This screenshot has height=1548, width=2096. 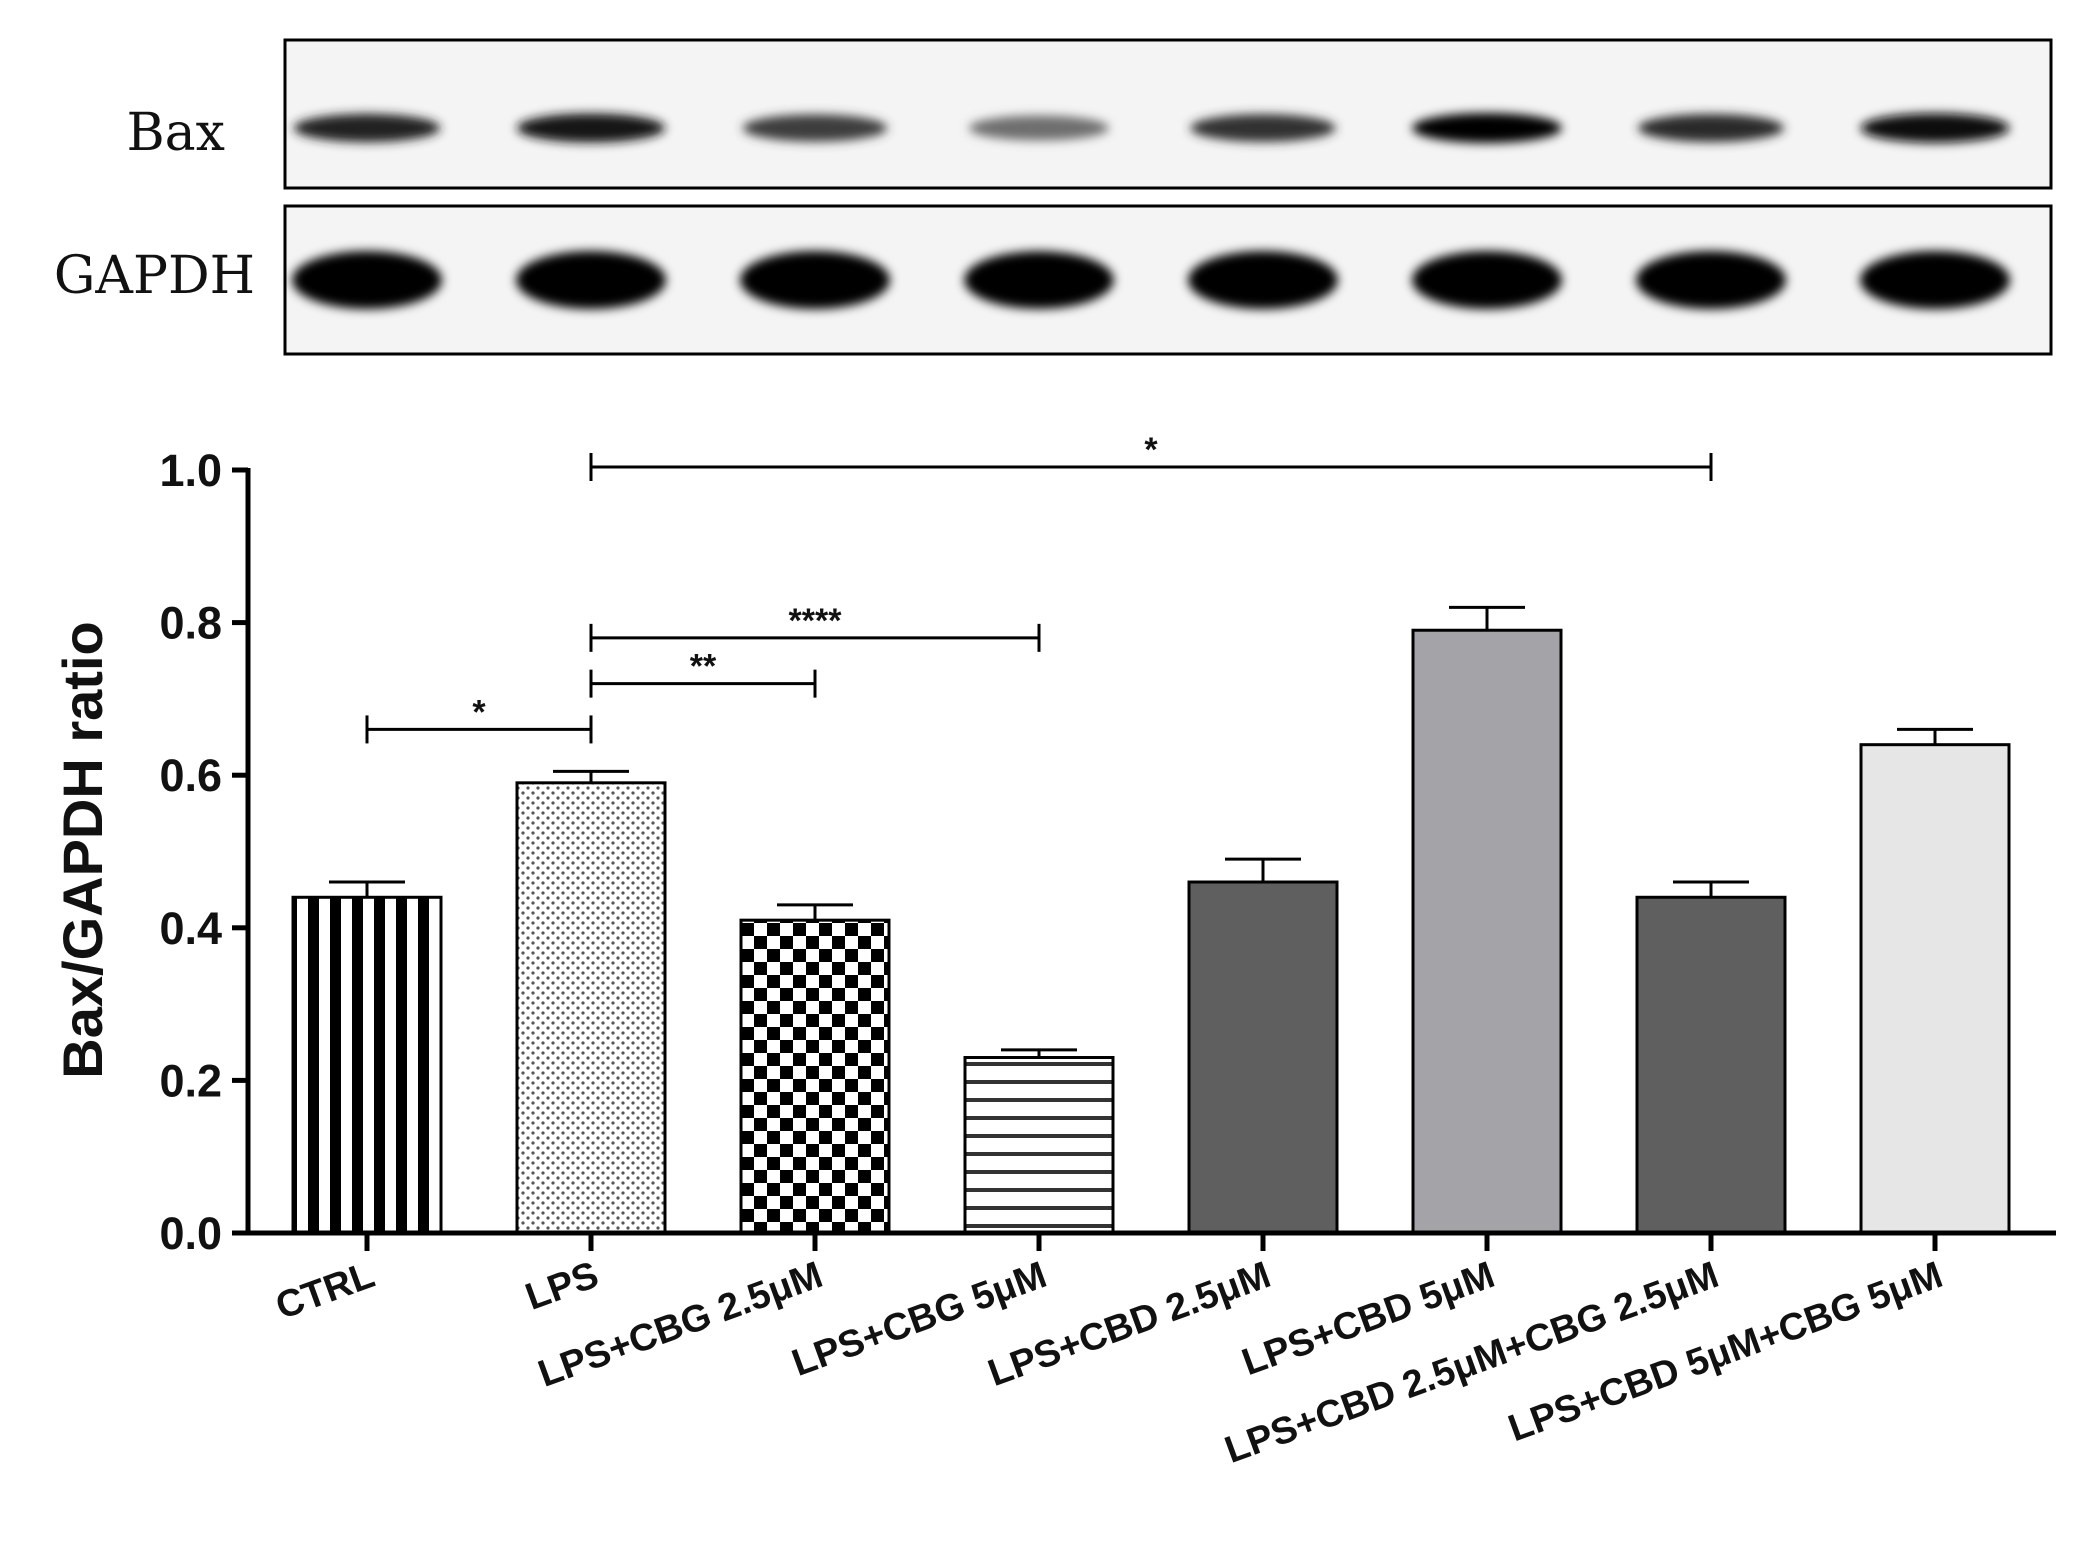 What do you see at coordinates (190, 1080) in the screenshot?
I see `y-tick-label: 0.2` at bounding box center [190, 1080].